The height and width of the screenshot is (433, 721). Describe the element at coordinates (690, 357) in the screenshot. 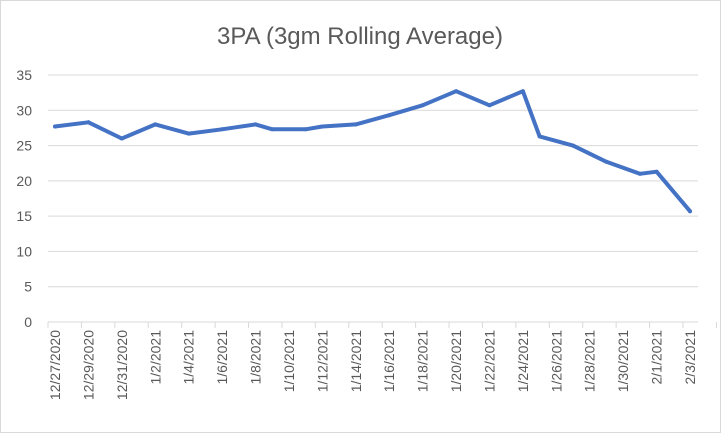

I see `x-tick-label: 2/3/2021` at that location.